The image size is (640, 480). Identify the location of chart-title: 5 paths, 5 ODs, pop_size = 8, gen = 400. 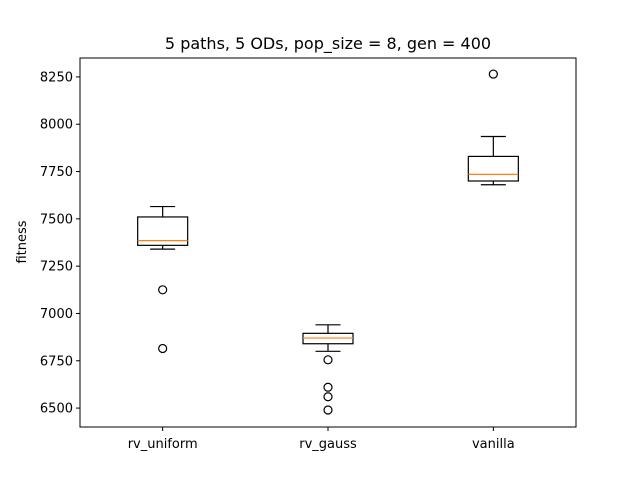
(328, 44).